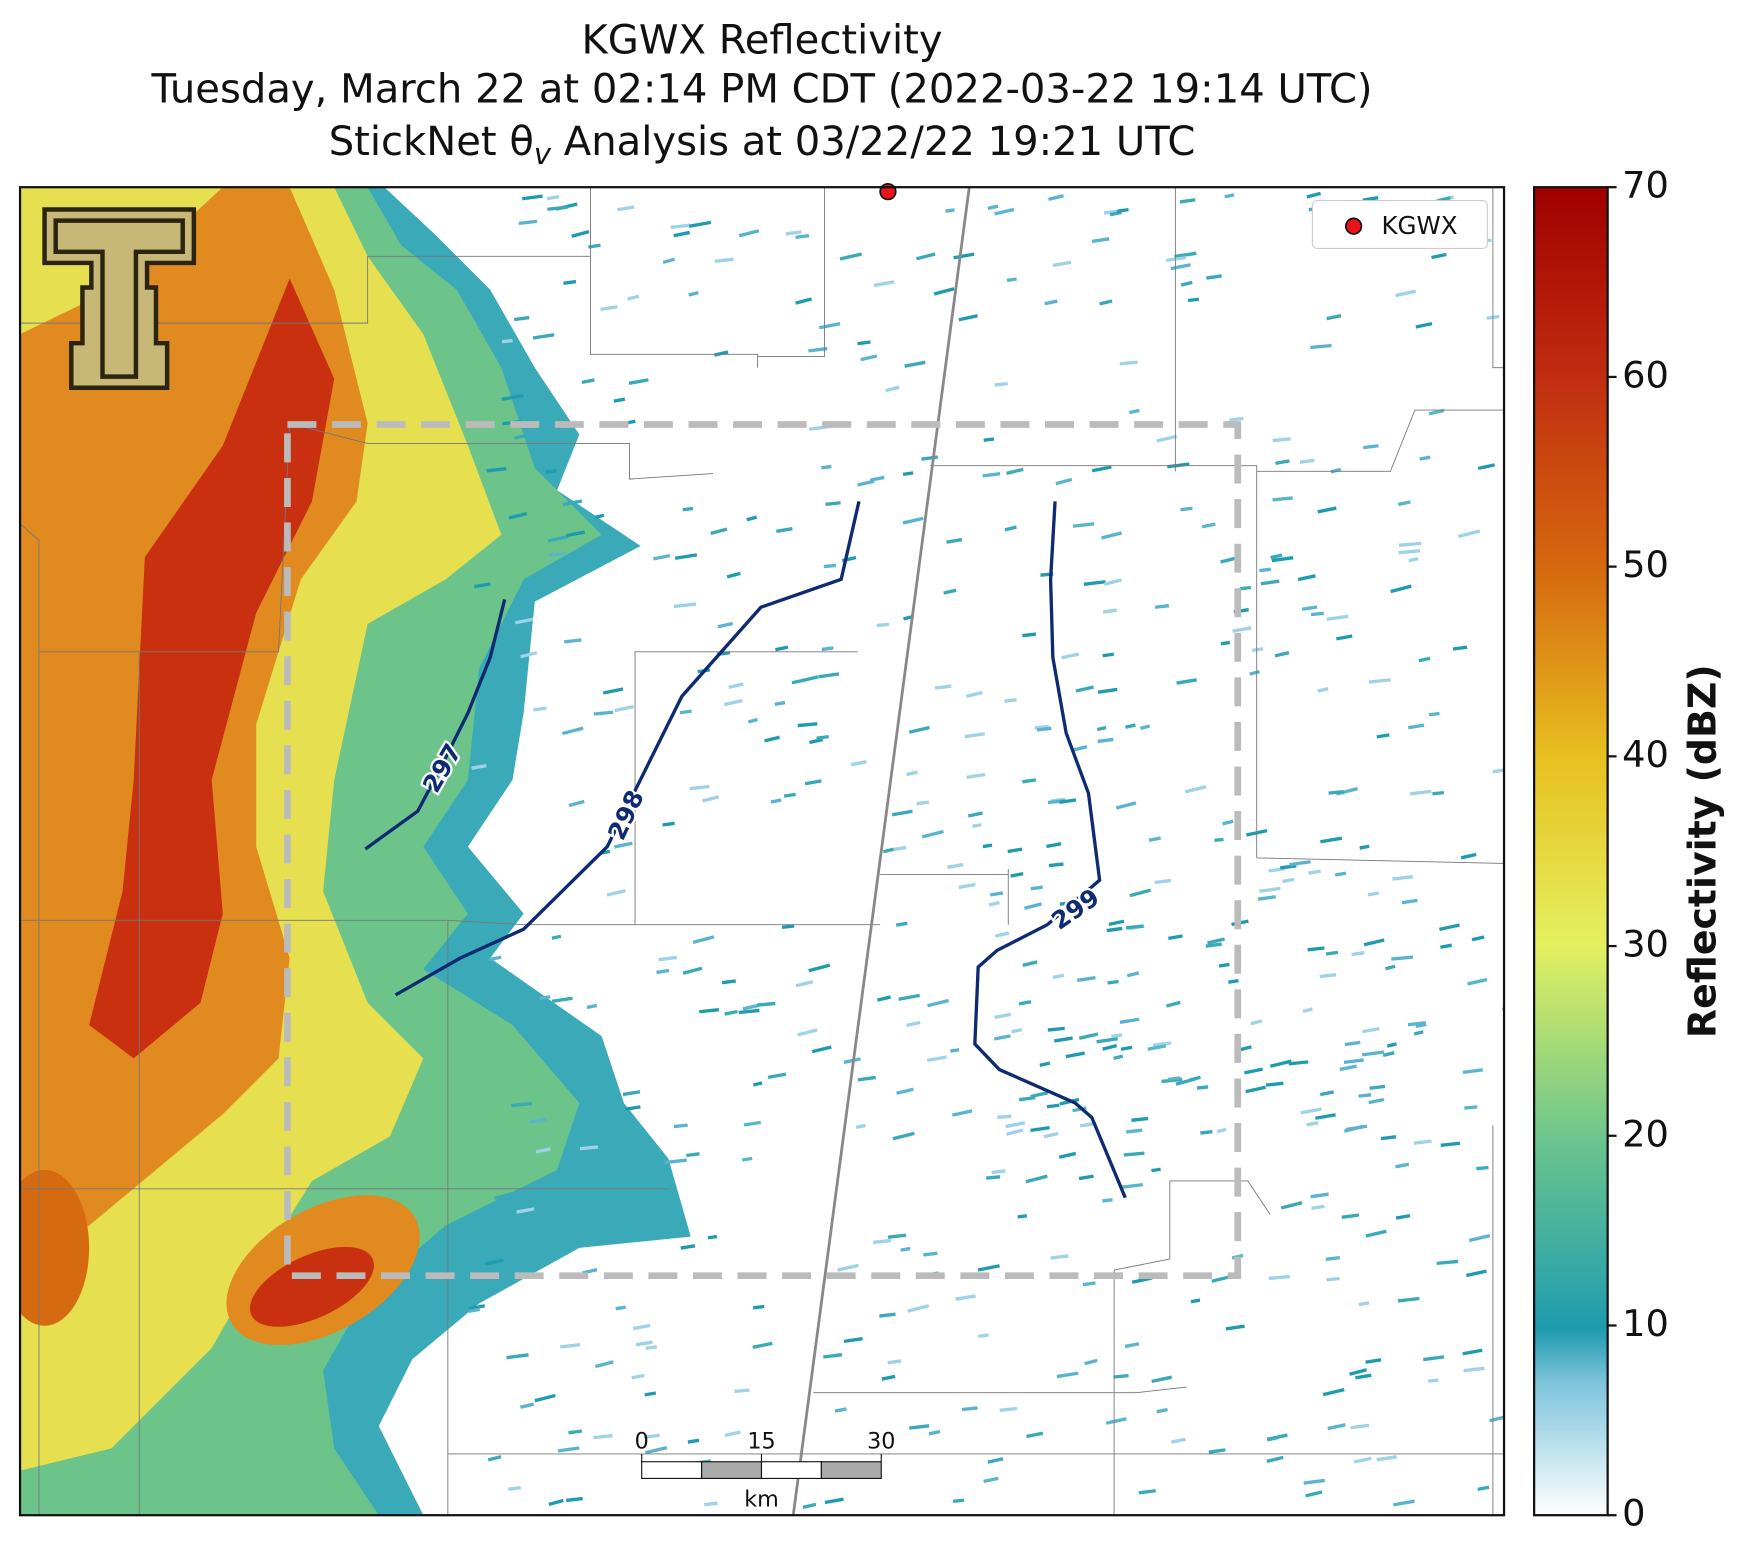 The height and width of the screenshot is (1552, 1738). What do you see at coordinates (873, 142) in the screenshot?
I see `analysis-suffix: Analysis at 03/22/22 19:21 UTC` at bounding box center [873, 142].